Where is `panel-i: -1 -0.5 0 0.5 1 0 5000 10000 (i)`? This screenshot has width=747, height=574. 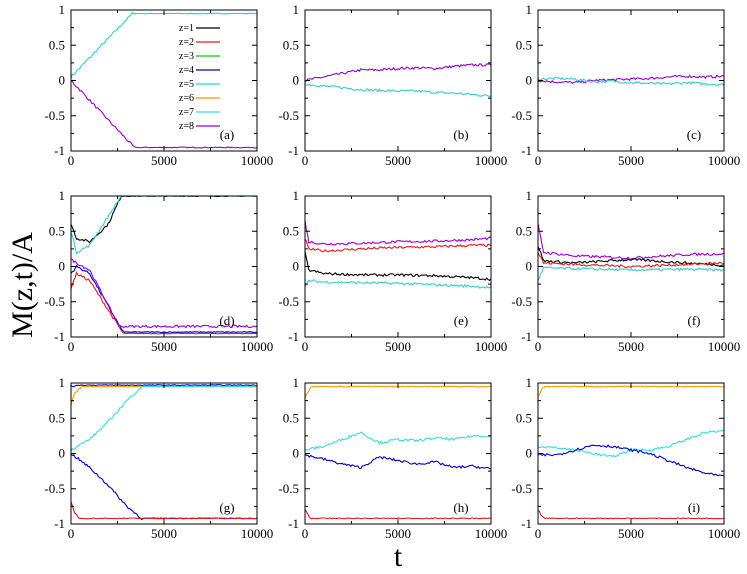 panel-i: -1 -0.5 0 0.5 1 0 5000 10000 (i) is located at coordinates (625, 458).